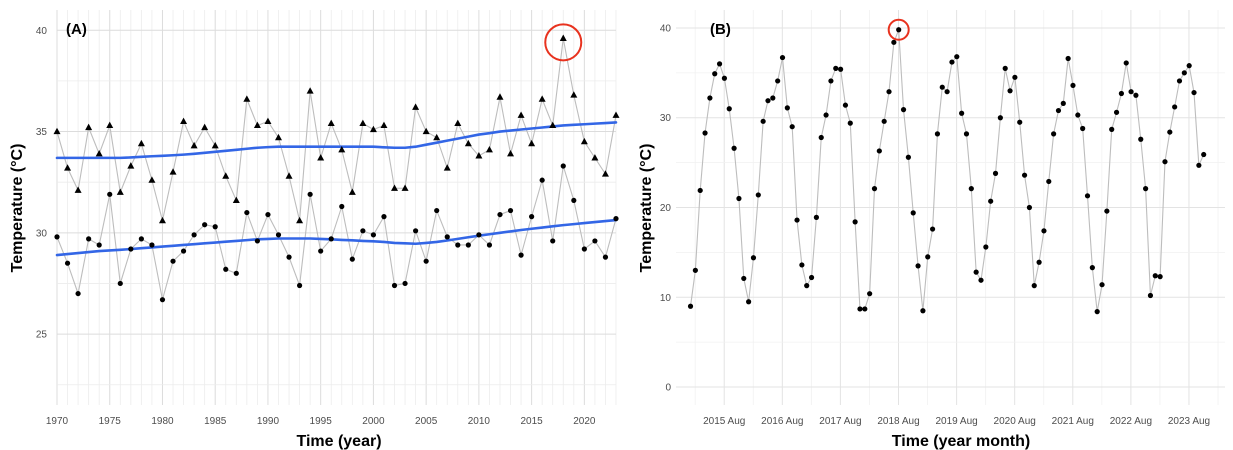  Describe the element at coordinates (17, 208) in the screenshot. I see `panel-a-y-axis-title: Temperature (°C)` at that location.